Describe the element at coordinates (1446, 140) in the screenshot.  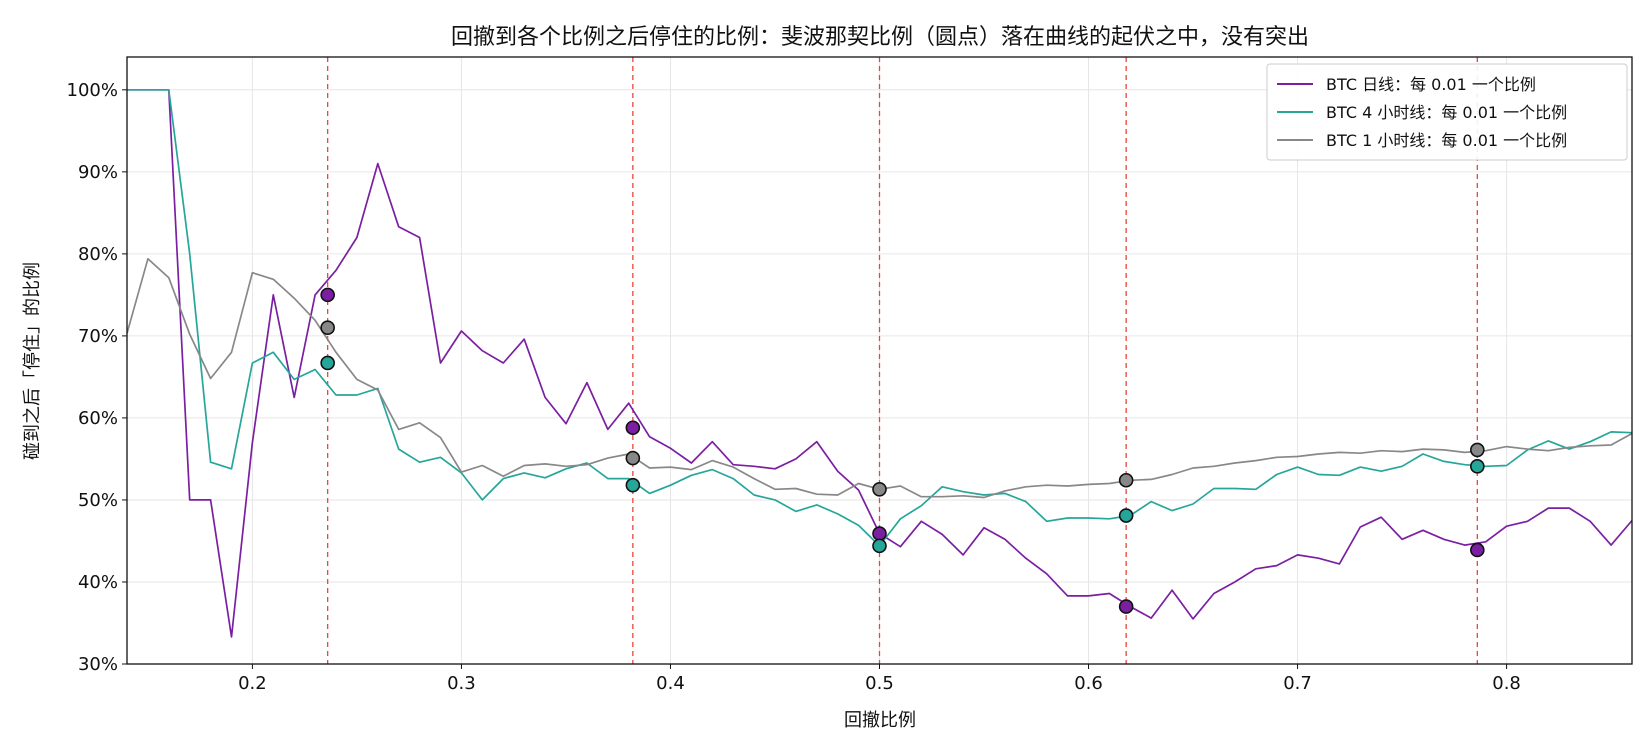
I see `legend-entry-3: BTC 1 小时线：每 0.01 一个比例` at that location.